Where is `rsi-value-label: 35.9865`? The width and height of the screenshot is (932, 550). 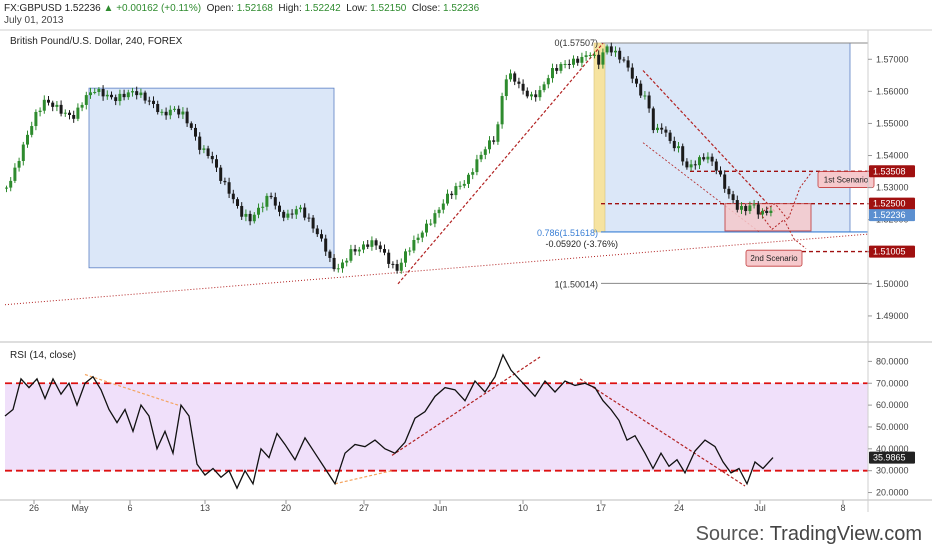
rsi-value-label: 35.9865 is located at coordinates (889, 458).